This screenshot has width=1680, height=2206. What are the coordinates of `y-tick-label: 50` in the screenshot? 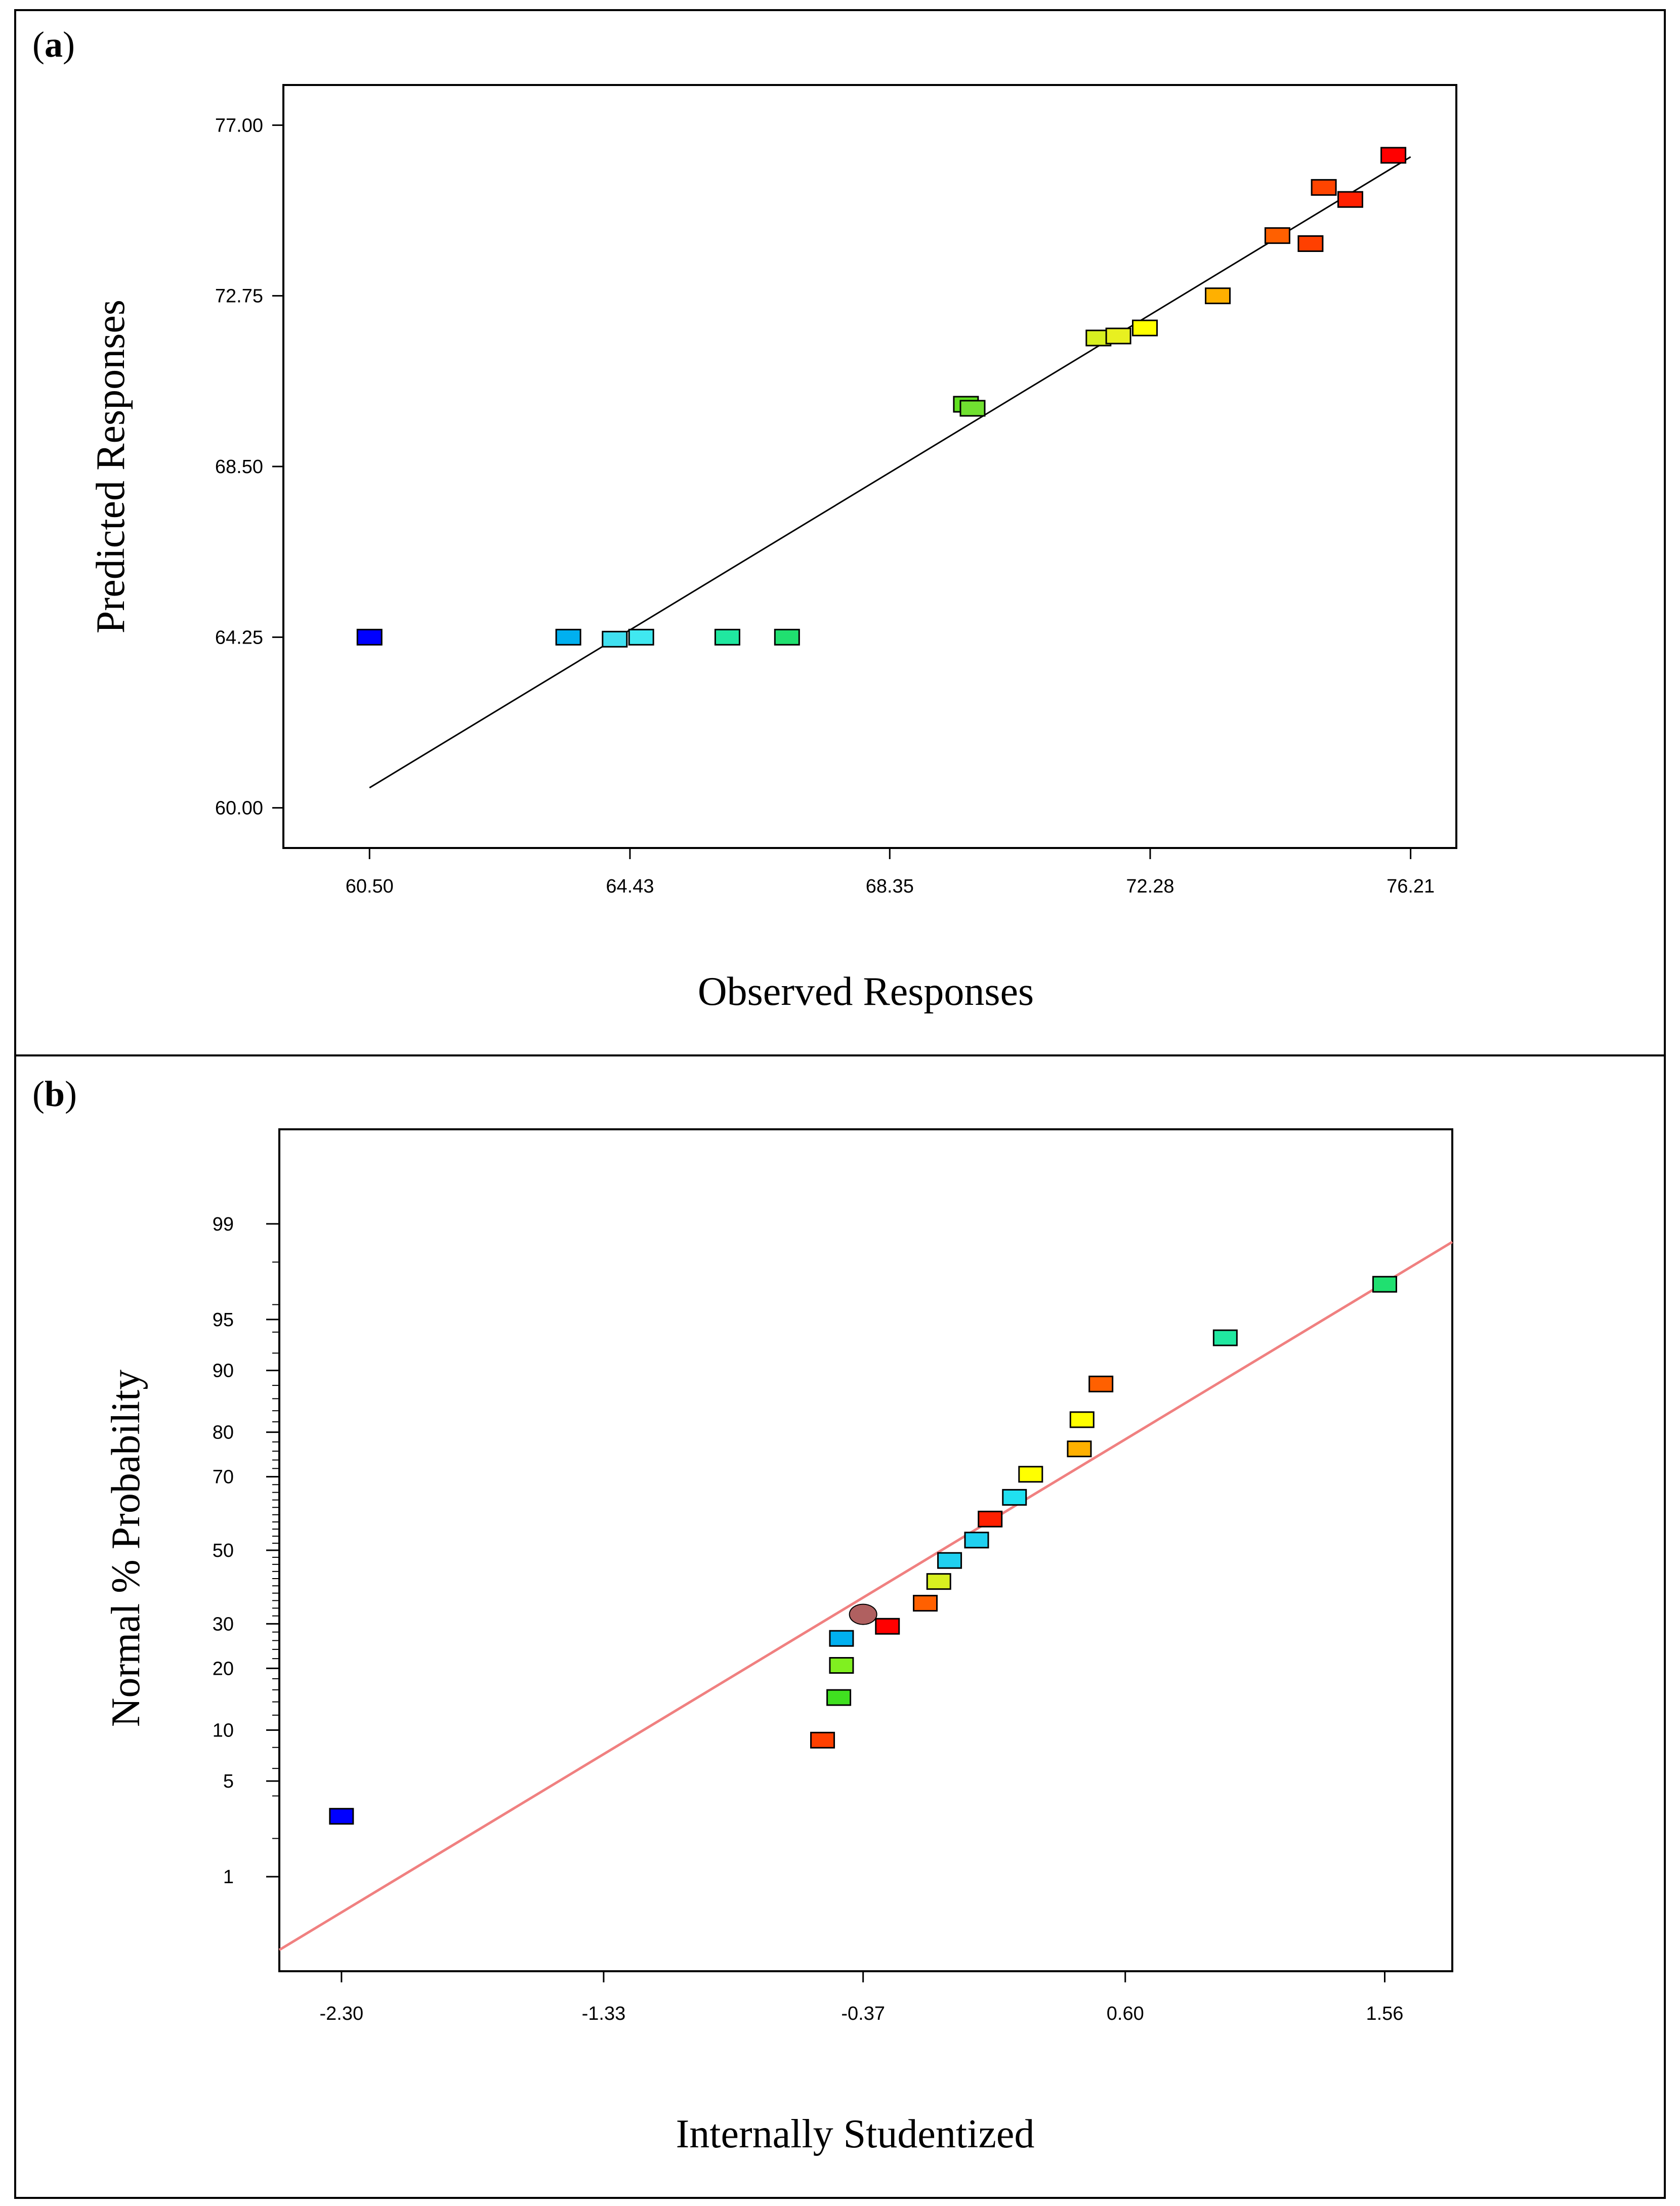 It's located at (223, 1550).